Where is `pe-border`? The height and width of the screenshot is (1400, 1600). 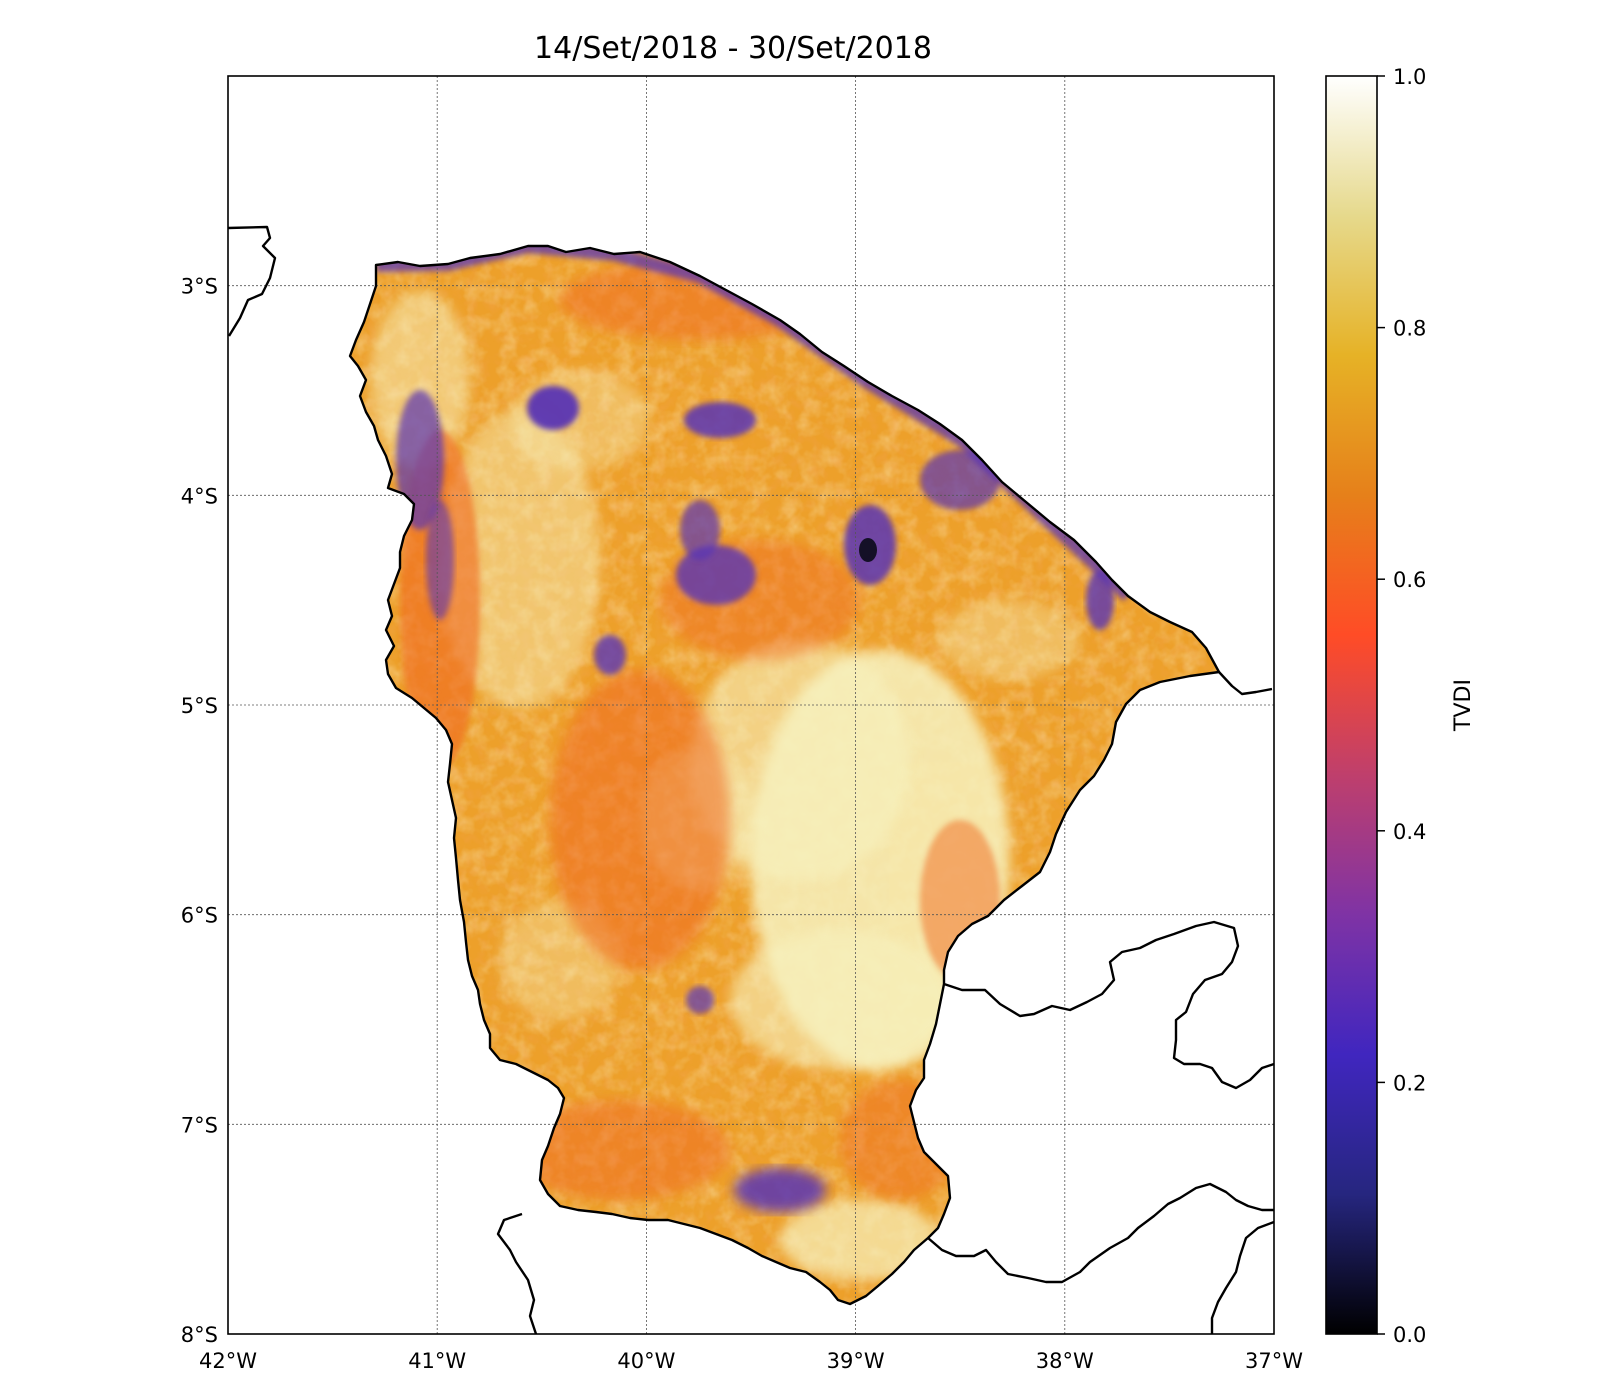
pe-border is located at coordinates (1100, 1233).